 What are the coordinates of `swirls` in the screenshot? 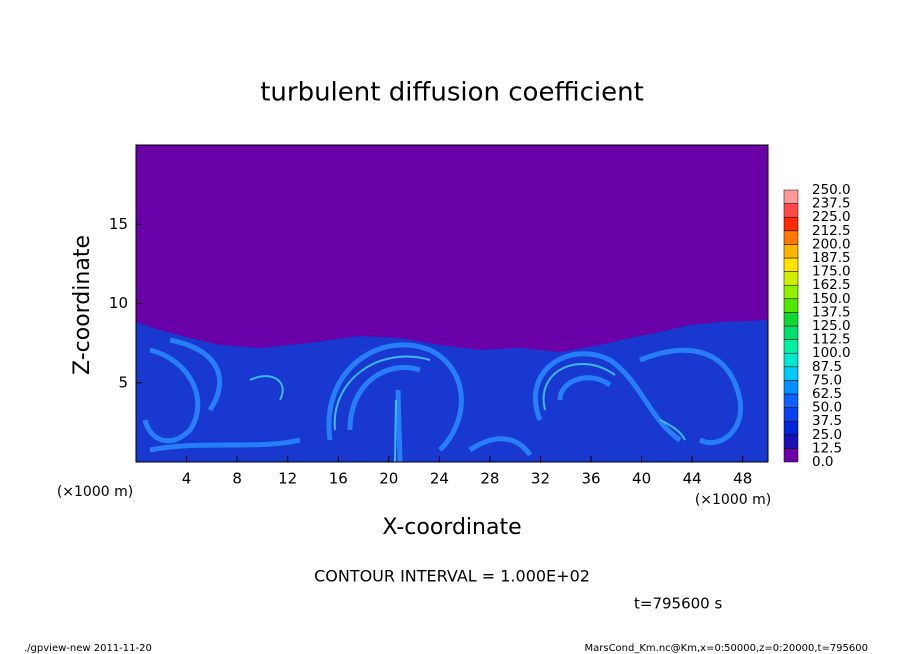 It's located at (443, 400).